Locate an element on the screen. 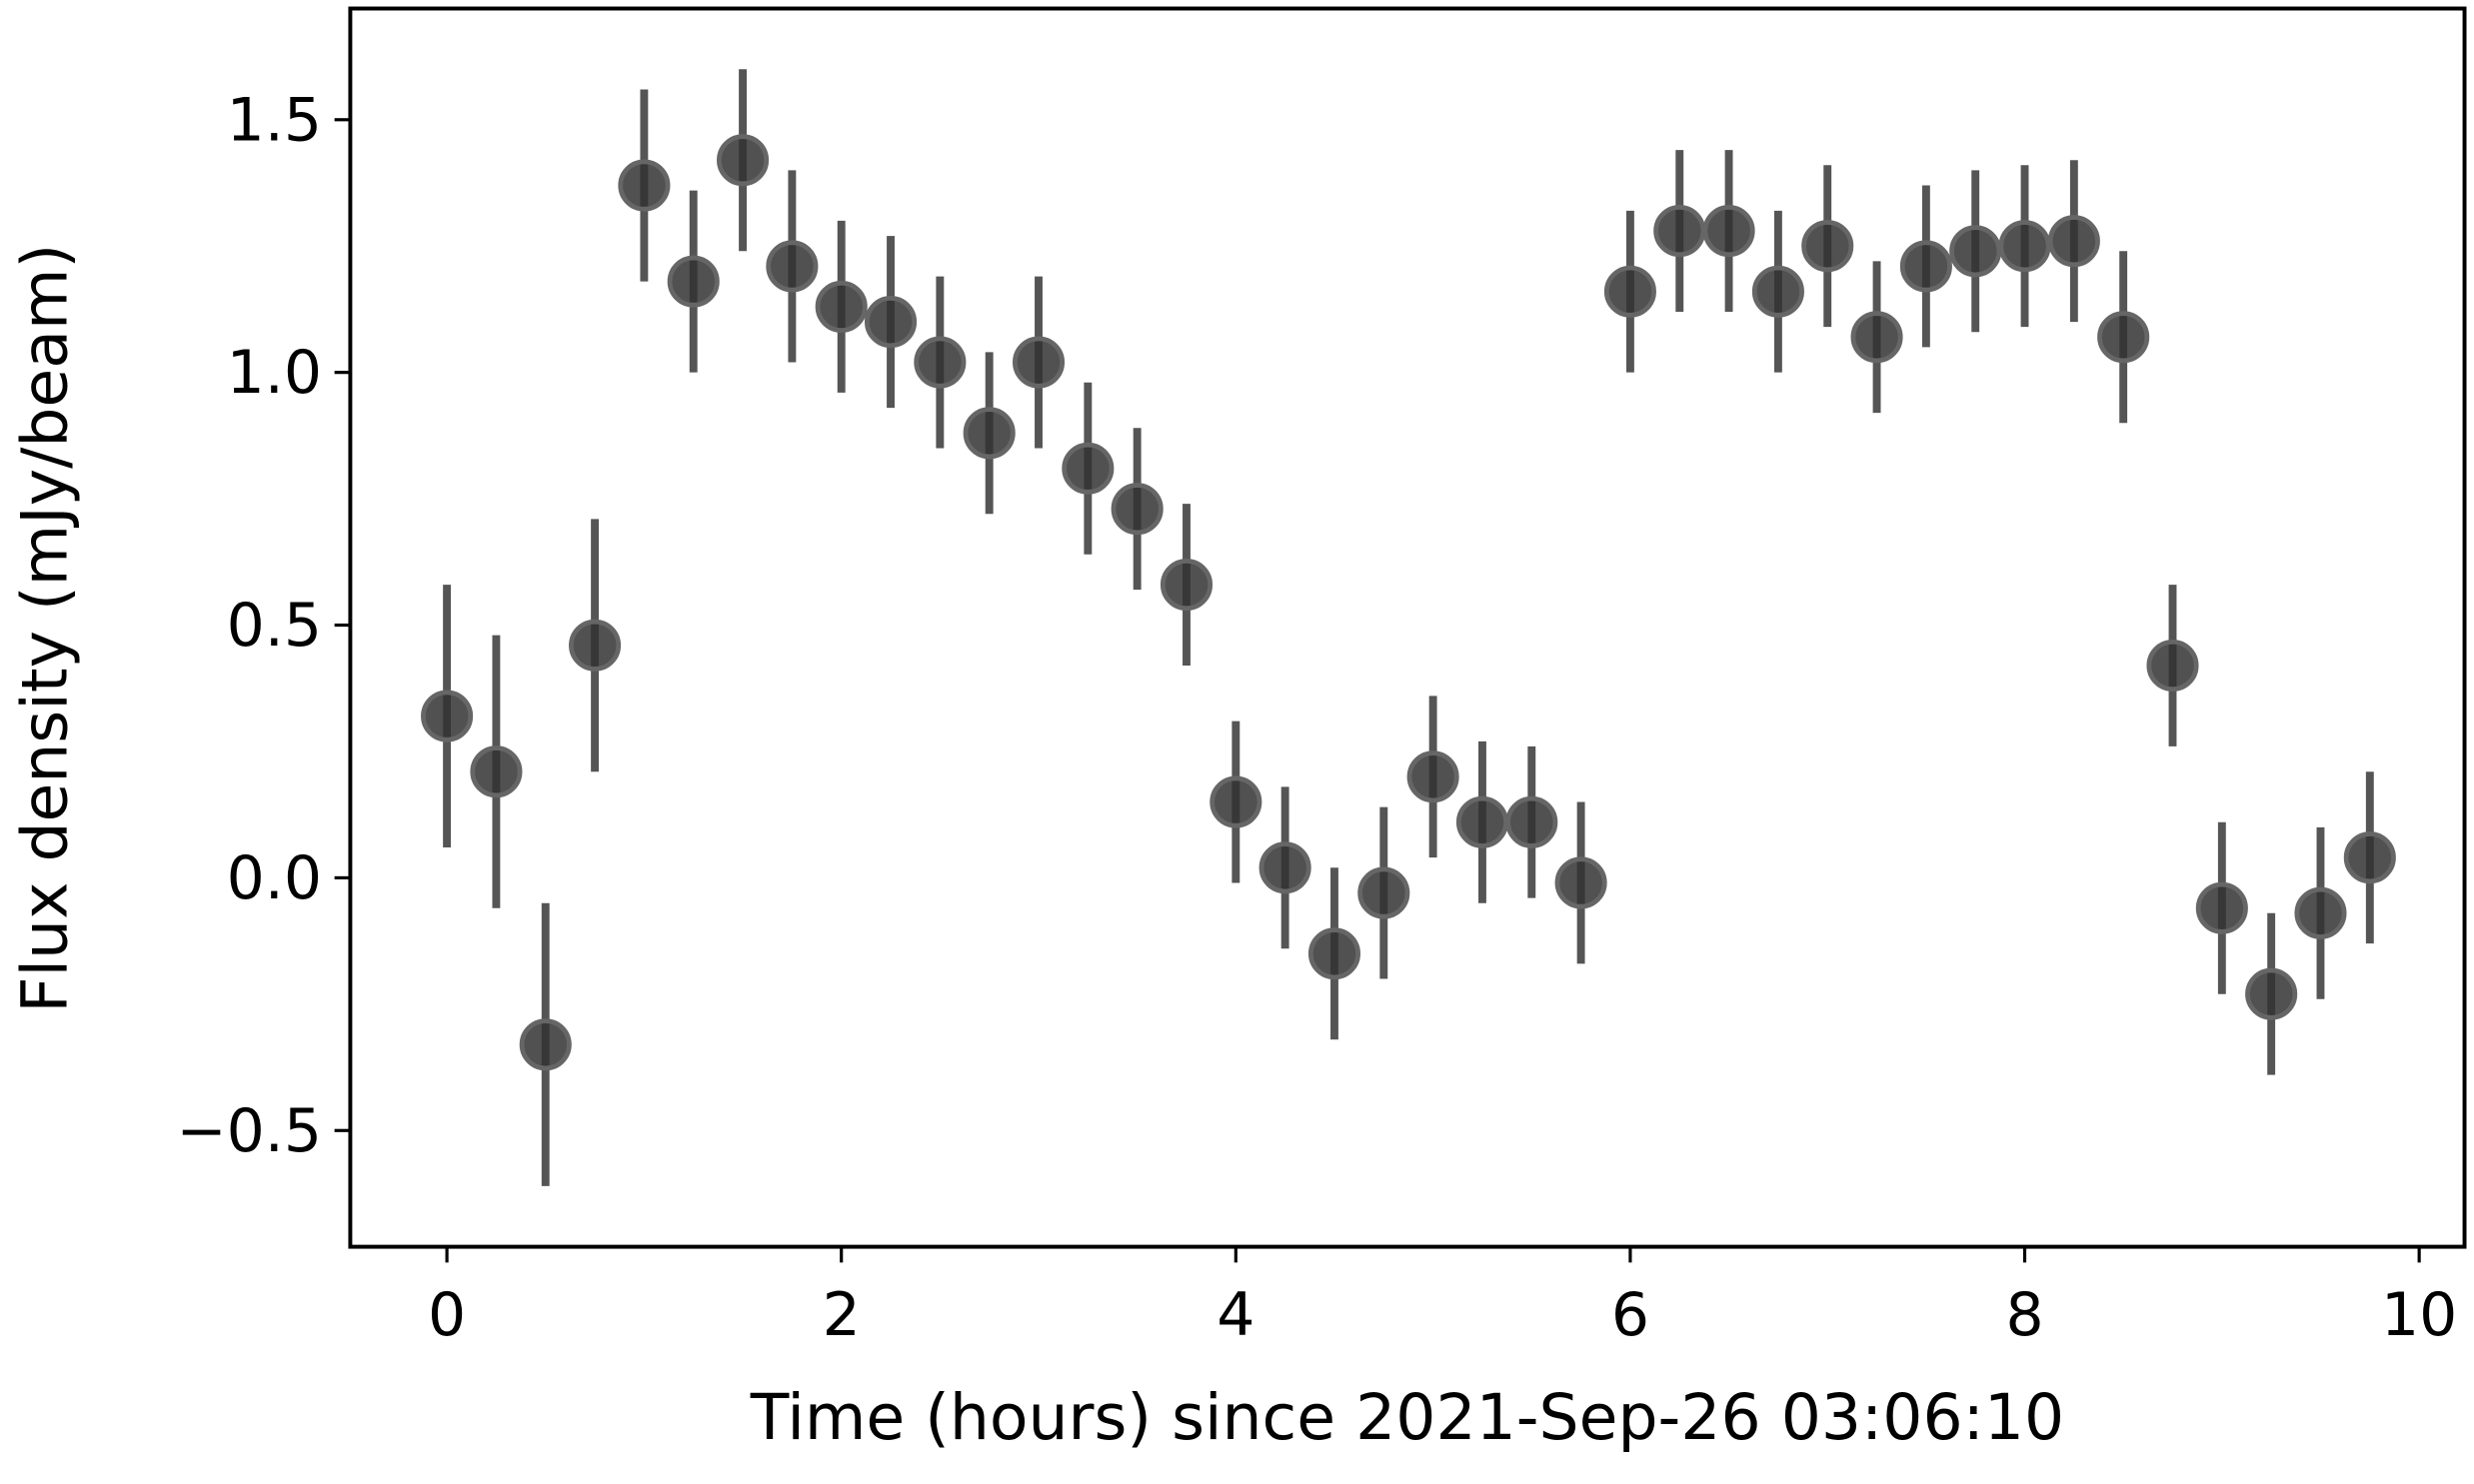  y-tick-label: −0.5 is located at coordinates (249, 1131).